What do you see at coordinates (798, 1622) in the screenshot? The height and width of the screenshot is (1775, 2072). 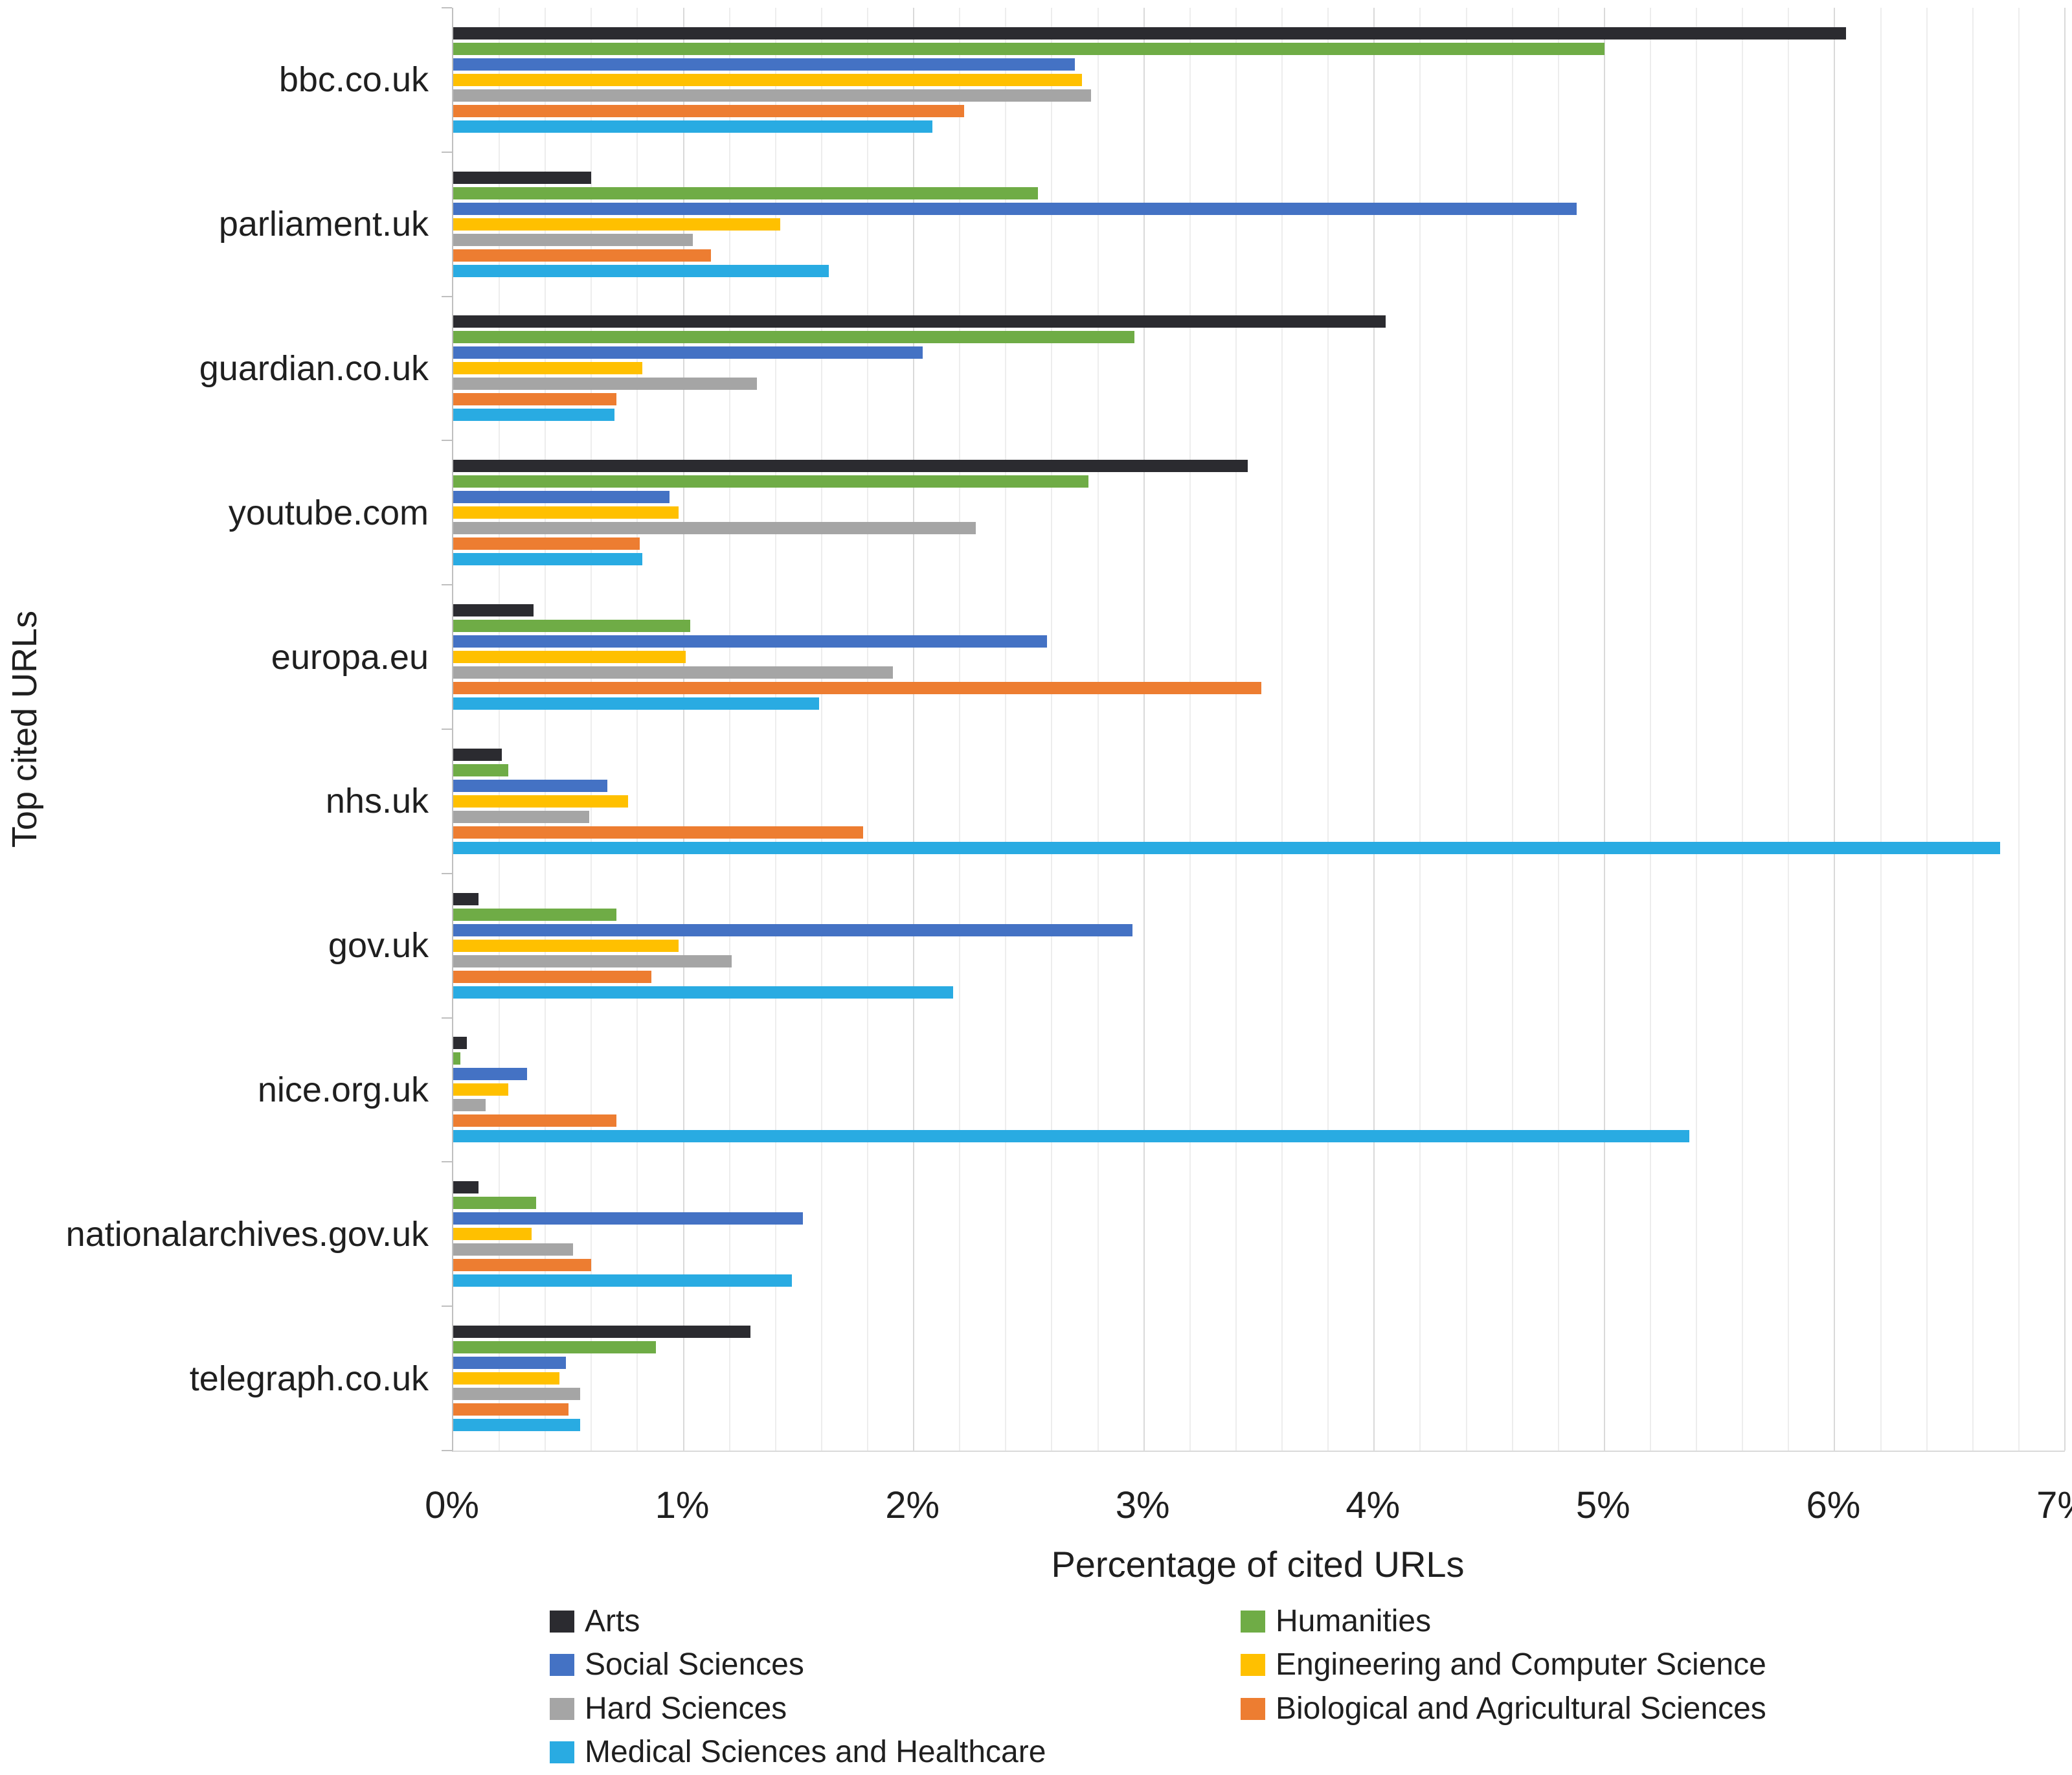 I see `legend-item: Arts` at bounding box center [798, 1622].